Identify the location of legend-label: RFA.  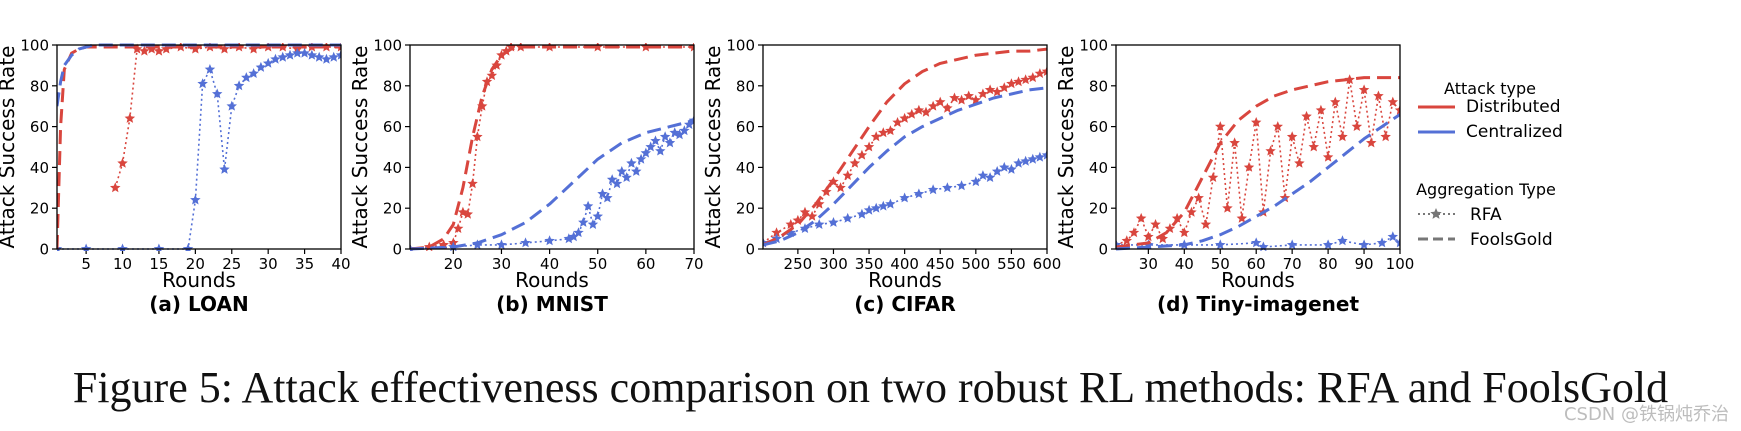
(1486, 215).